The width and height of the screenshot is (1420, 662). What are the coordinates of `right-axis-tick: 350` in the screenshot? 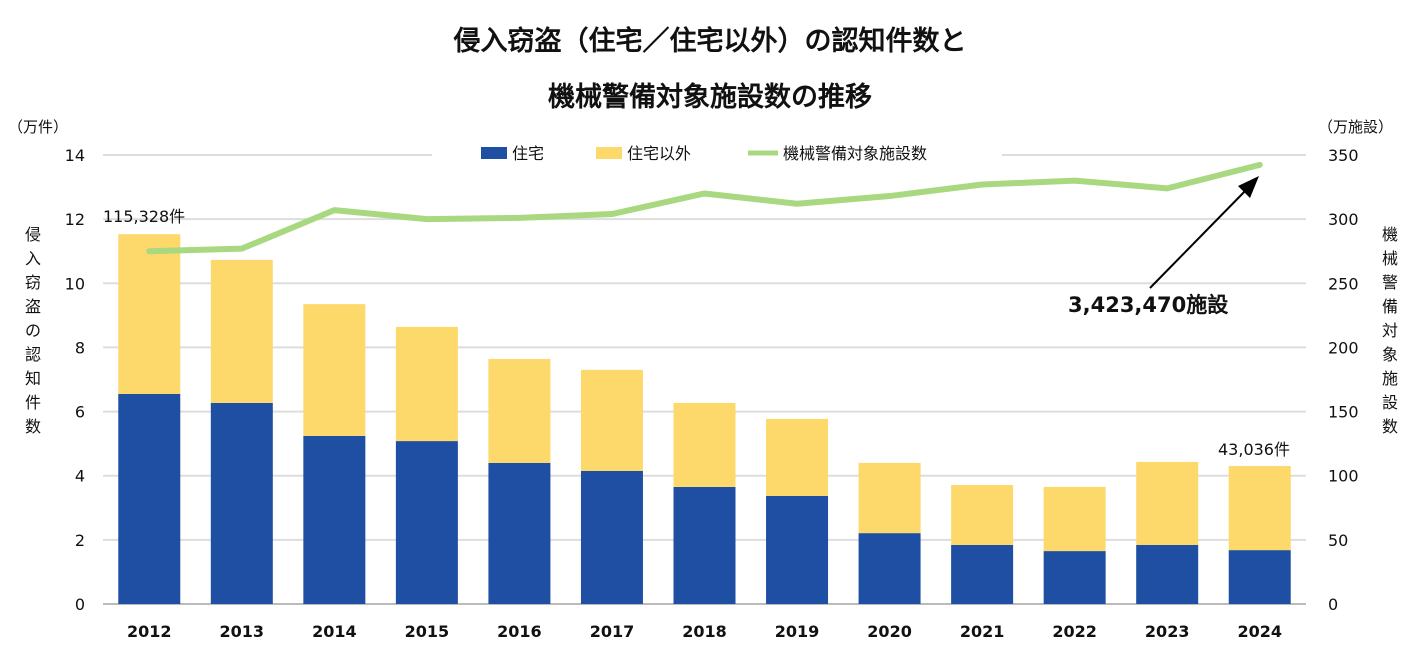 It's located at (1343, 155).